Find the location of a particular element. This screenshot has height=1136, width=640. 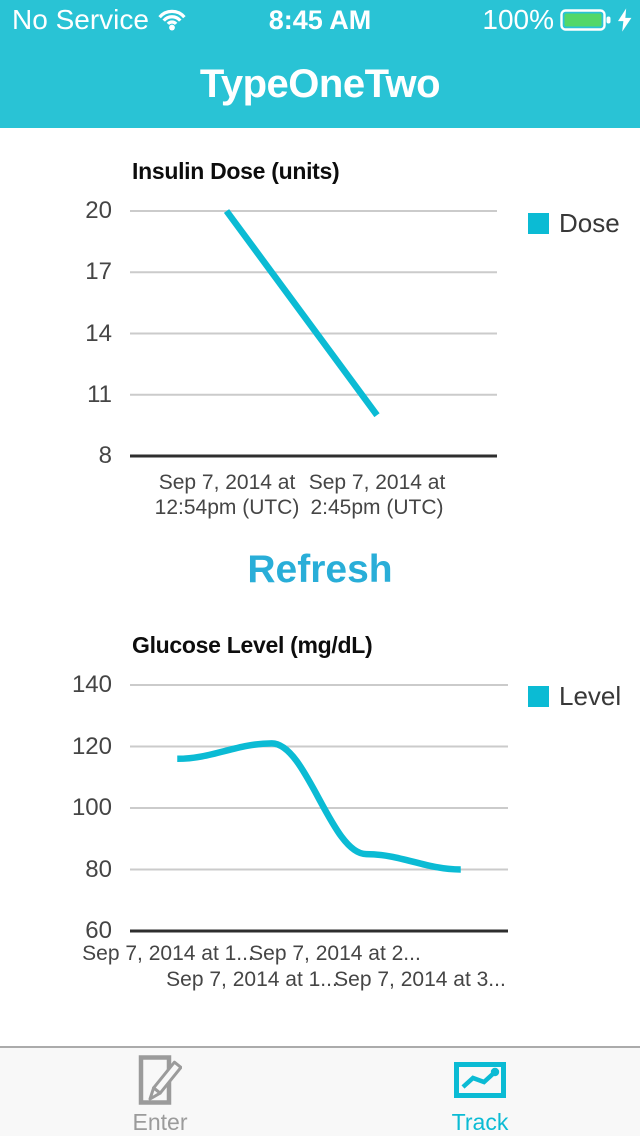

status-bar: No Service 8:45 AM 100% is located at coordinates (320, 20).